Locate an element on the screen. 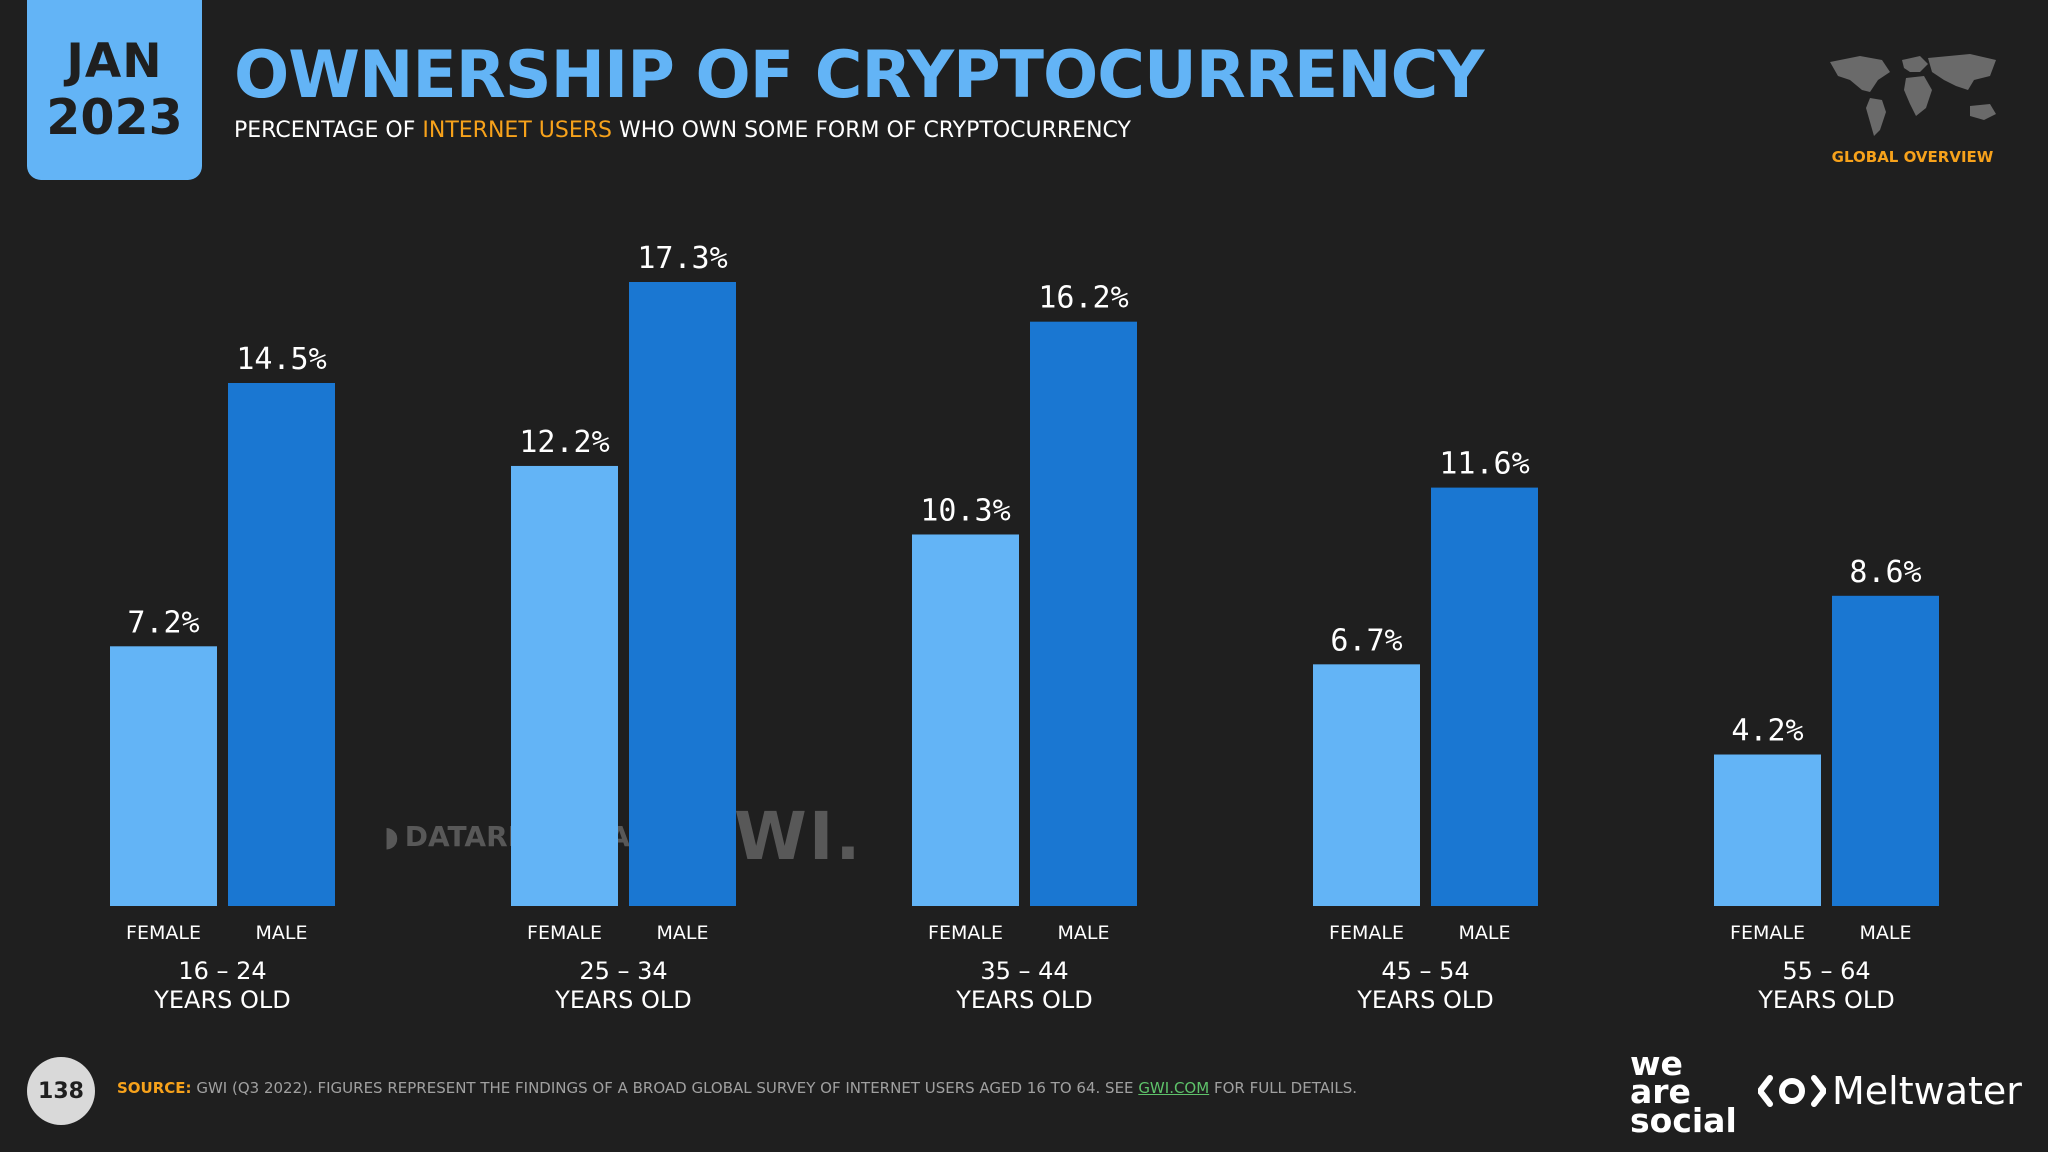 Image resolution: width=2048 pixels, height=1152 pixels. data-label: 17.3% is located at coordinates (682, 258).